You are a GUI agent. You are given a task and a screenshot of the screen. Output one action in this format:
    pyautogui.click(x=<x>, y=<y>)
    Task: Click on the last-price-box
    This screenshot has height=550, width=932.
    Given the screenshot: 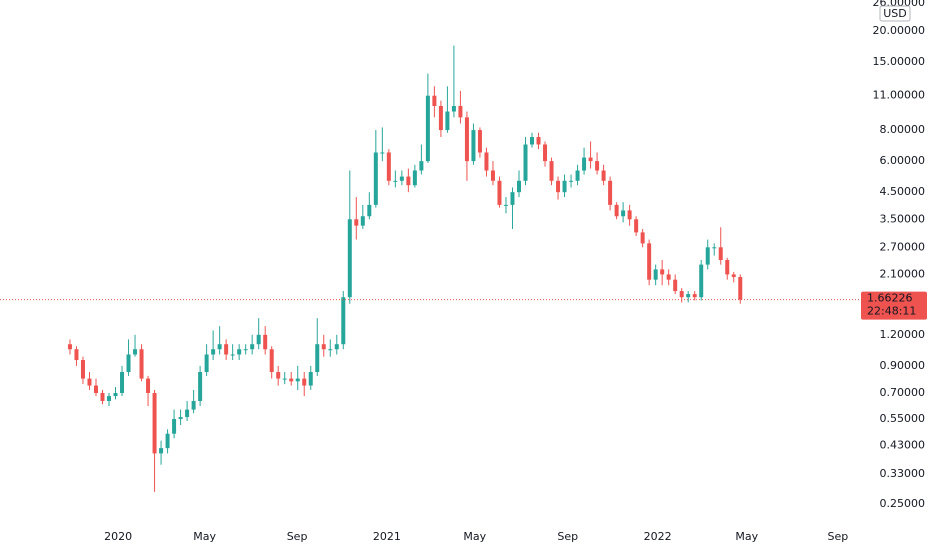 What is the action you would take?
    pyautogui.click(x=894, y=305)
    